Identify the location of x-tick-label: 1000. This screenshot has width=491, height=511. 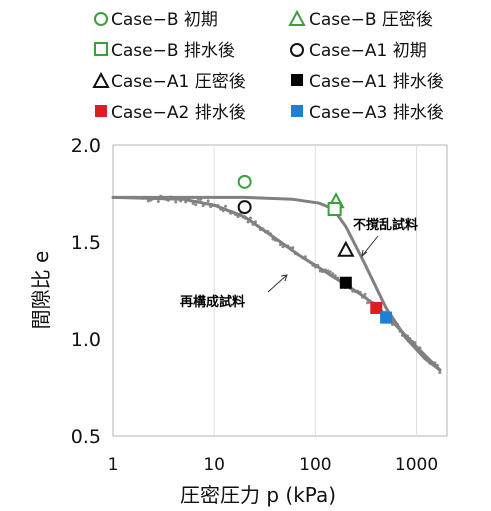
(416, 465).